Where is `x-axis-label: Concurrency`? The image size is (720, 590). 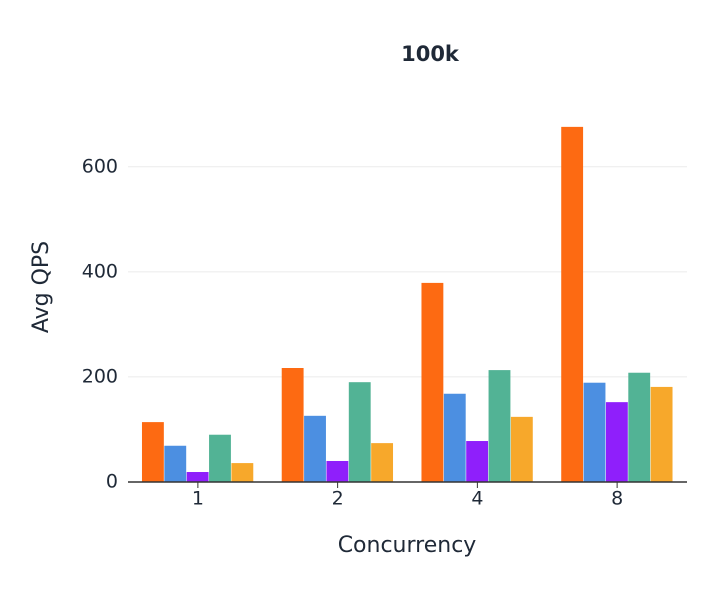 x-axis-label: Concurrency is located at coordinates (407, 545).